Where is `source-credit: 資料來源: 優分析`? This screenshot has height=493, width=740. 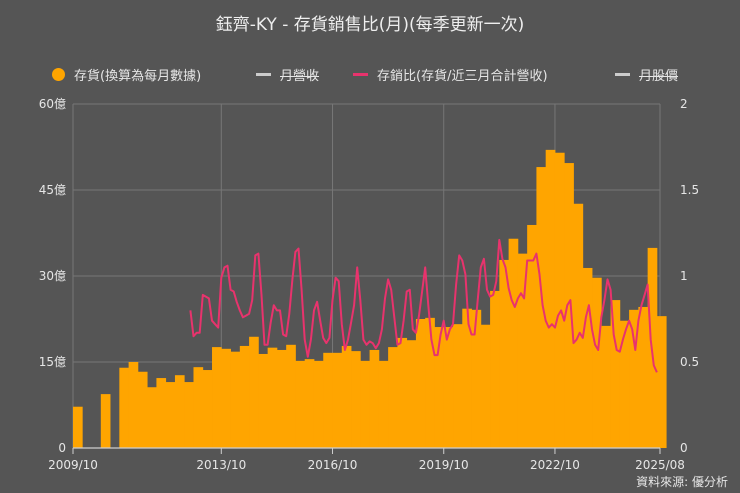
source-credit: 資料來源: 優分析 is located at coordinates (682, 482).